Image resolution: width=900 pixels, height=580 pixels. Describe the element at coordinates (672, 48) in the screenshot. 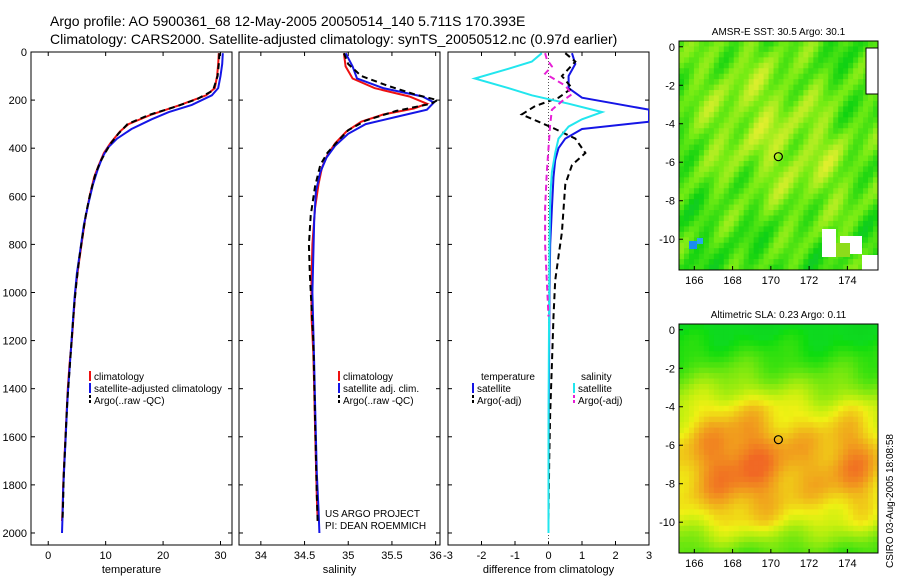

I see `sst_map-ytick-label: 0` at that location.